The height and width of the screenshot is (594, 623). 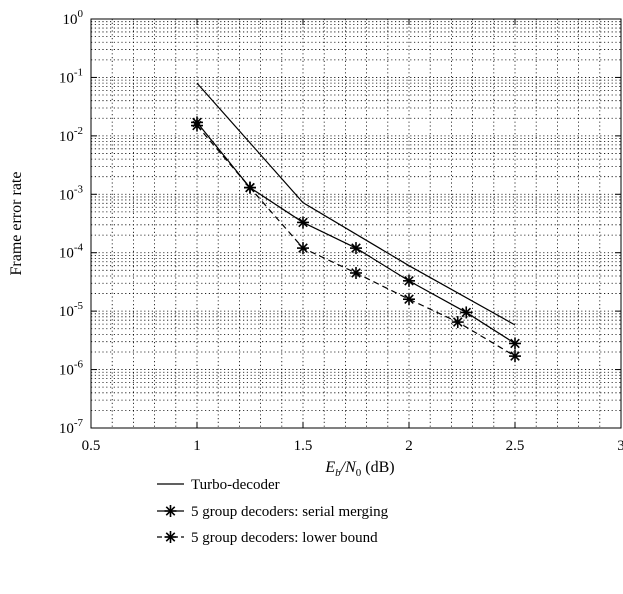 I want to click on legend-entry: Turbo-decoder, so click(x=218, y=485).